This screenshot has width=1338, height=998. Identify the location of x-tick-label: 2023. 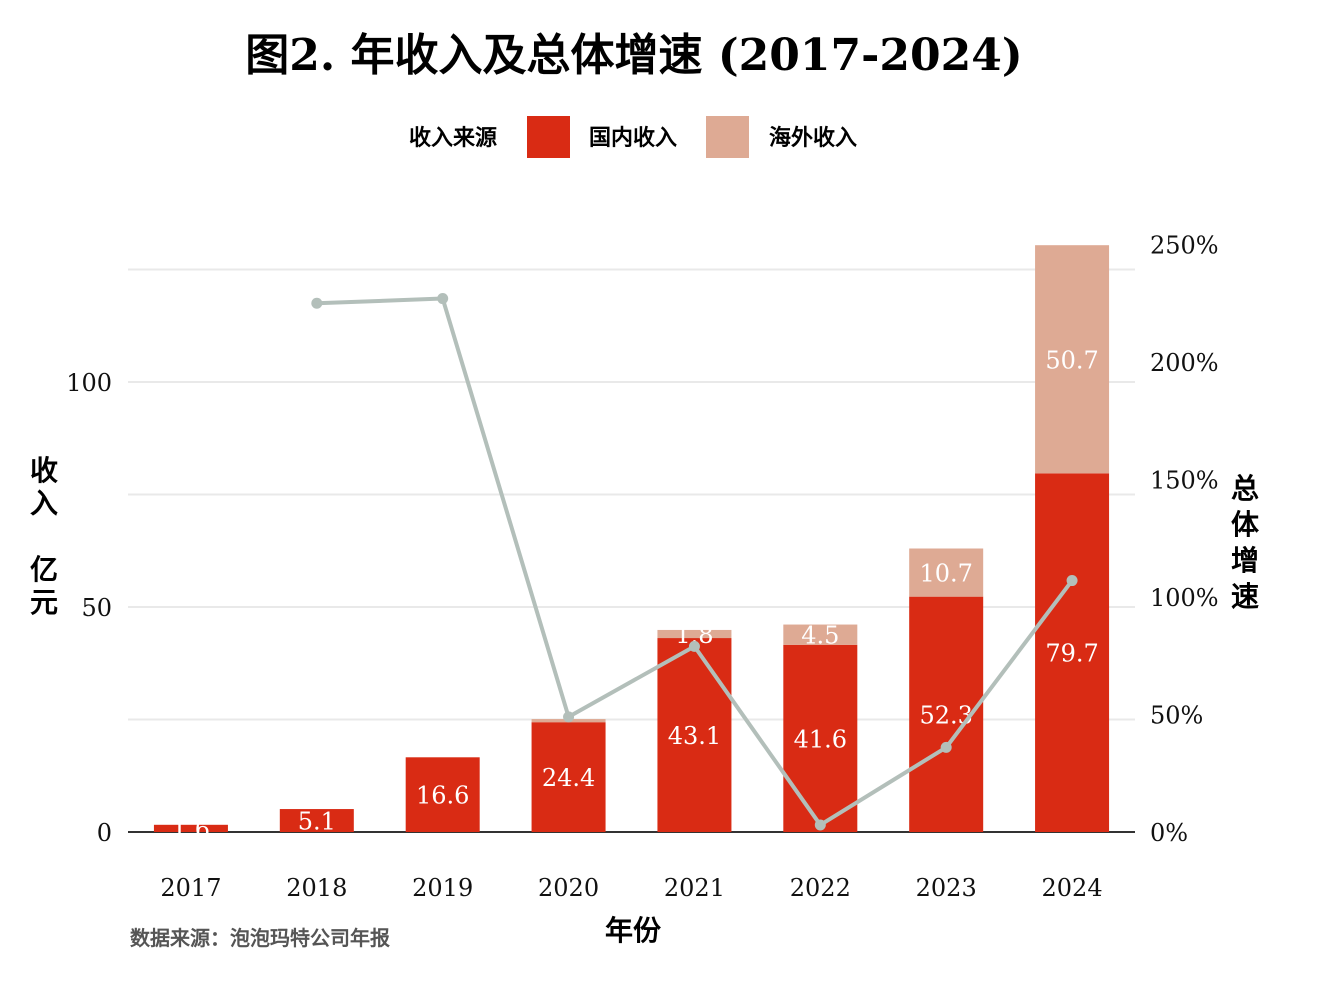
(946, 888).